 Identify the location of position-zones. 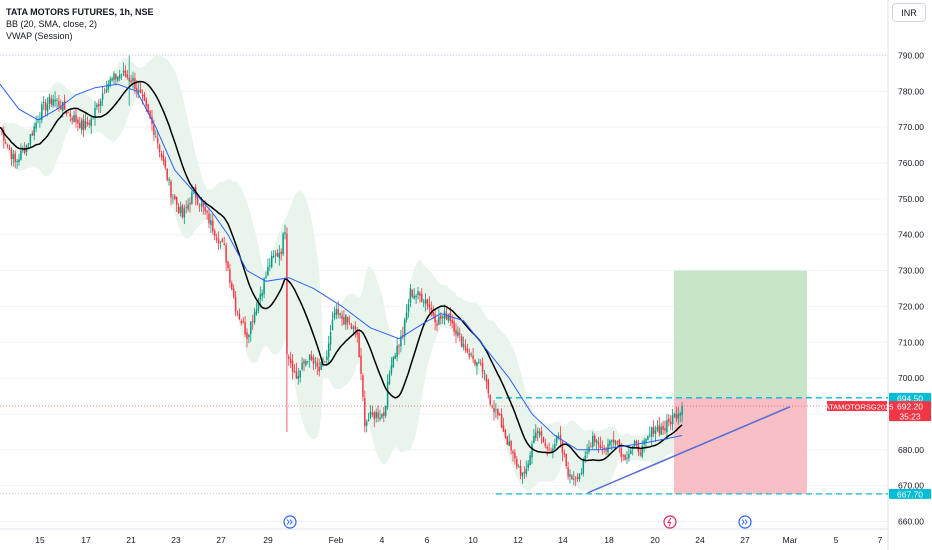
(740, 382).